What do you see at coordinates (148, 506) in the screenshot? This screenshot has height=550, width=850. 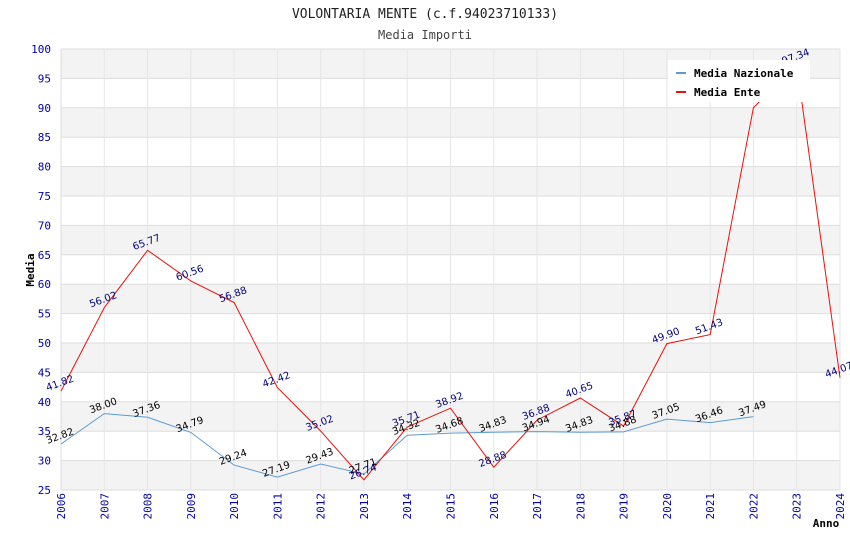 I see `x-tick-label: 2008` at bounding box center [148, 506].